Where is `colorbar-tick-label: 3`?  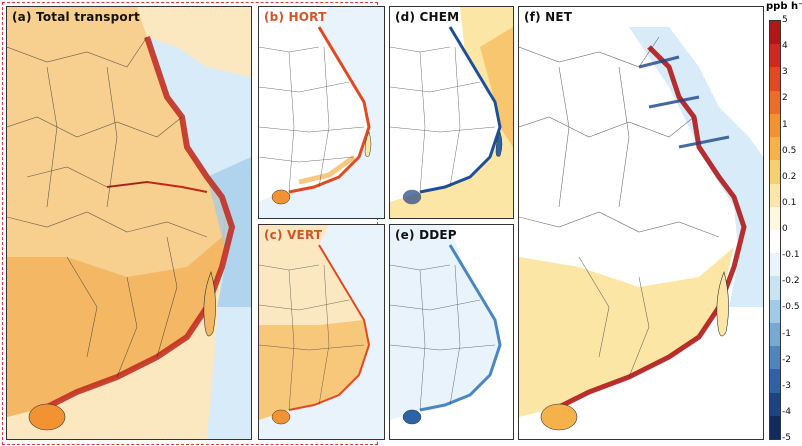 colorbar-tick-label: 3 is located at coordinates (785, 72).